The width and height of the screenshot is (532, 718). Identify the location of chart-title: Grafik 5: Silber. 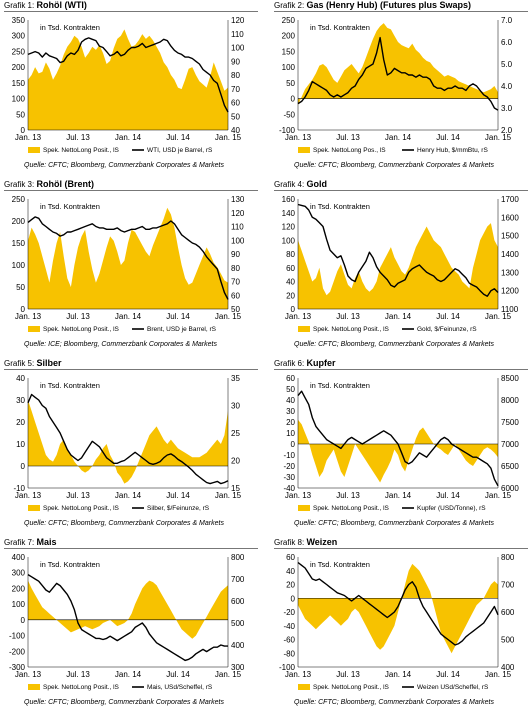
(32, 363).